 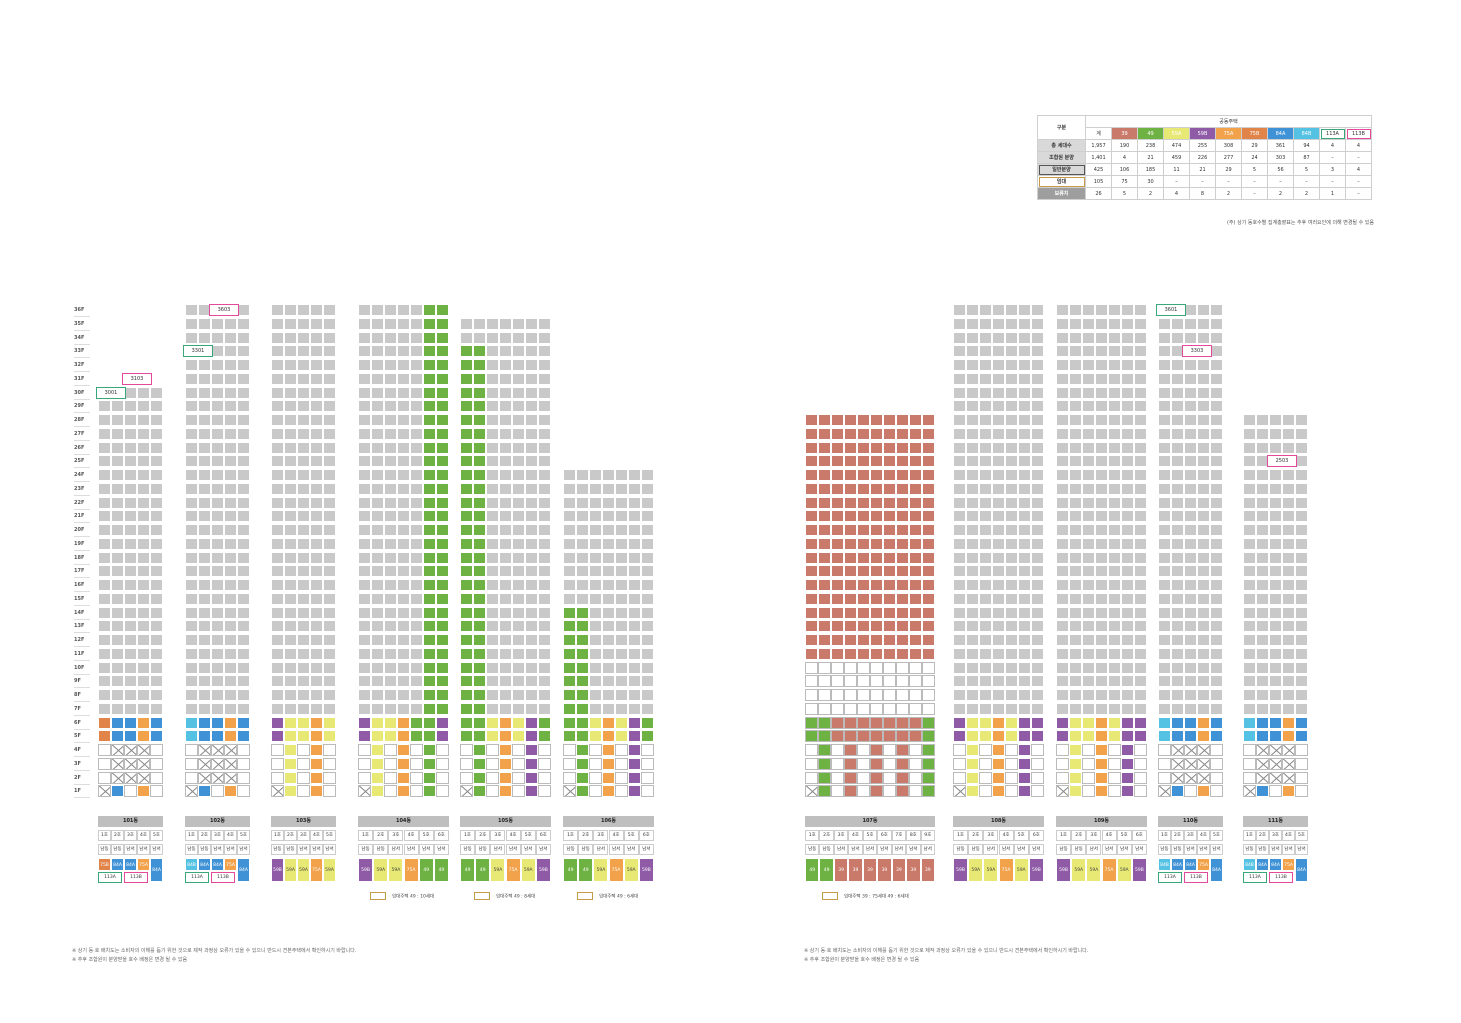 What do you see at coordinates (1254, 157) in the screenshot?
I see `summary-cell: 24` at bounding box center [1254, 157].